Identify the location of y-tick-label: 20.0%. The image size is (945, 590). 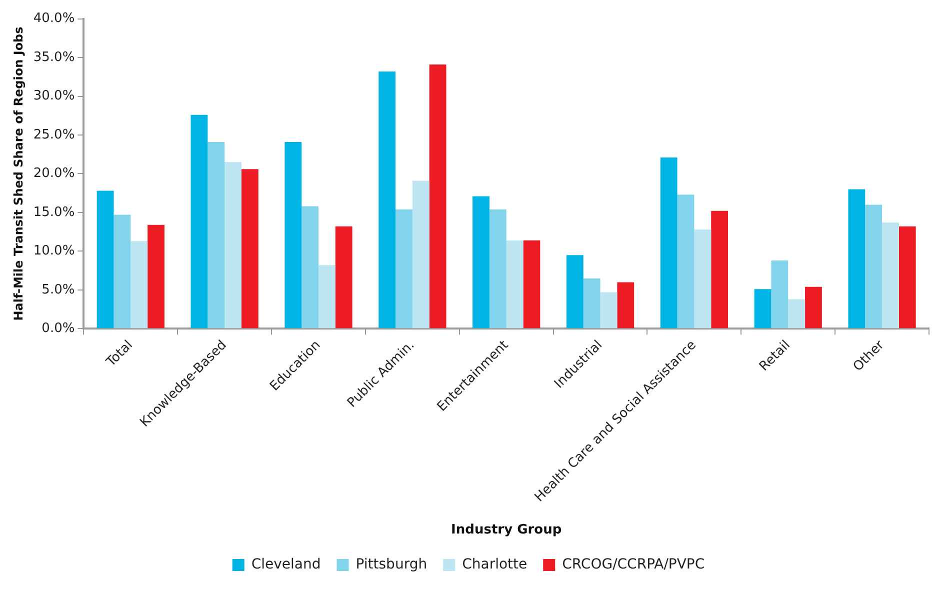
(54, 174).